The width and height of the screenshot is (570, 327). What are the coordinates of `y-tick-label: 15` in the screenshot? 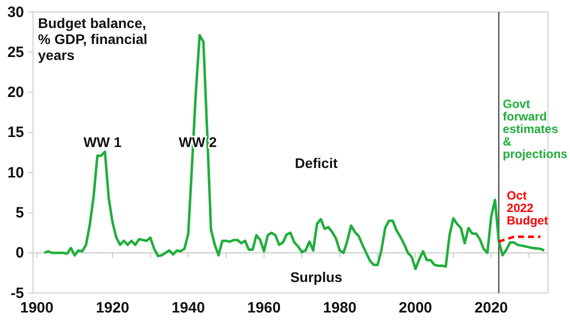 It's located at (15, 133).